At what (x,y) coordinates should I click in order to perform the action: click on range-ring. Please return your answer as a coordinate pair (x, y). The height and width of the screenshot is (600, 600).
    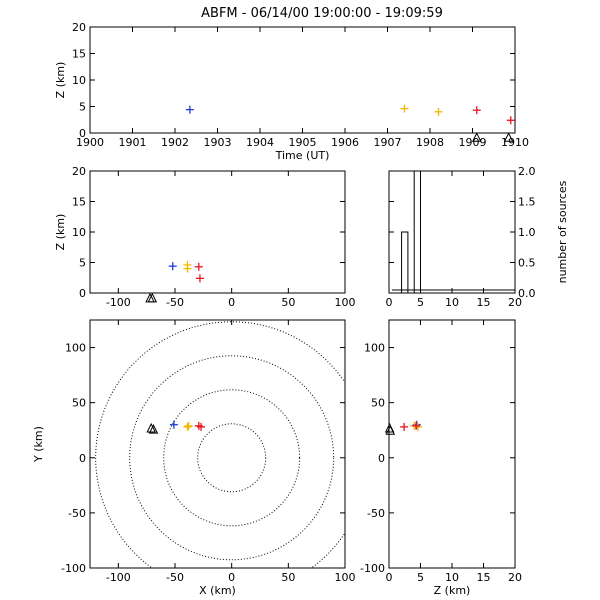
    Looking at the image, I should click on (232, 458).